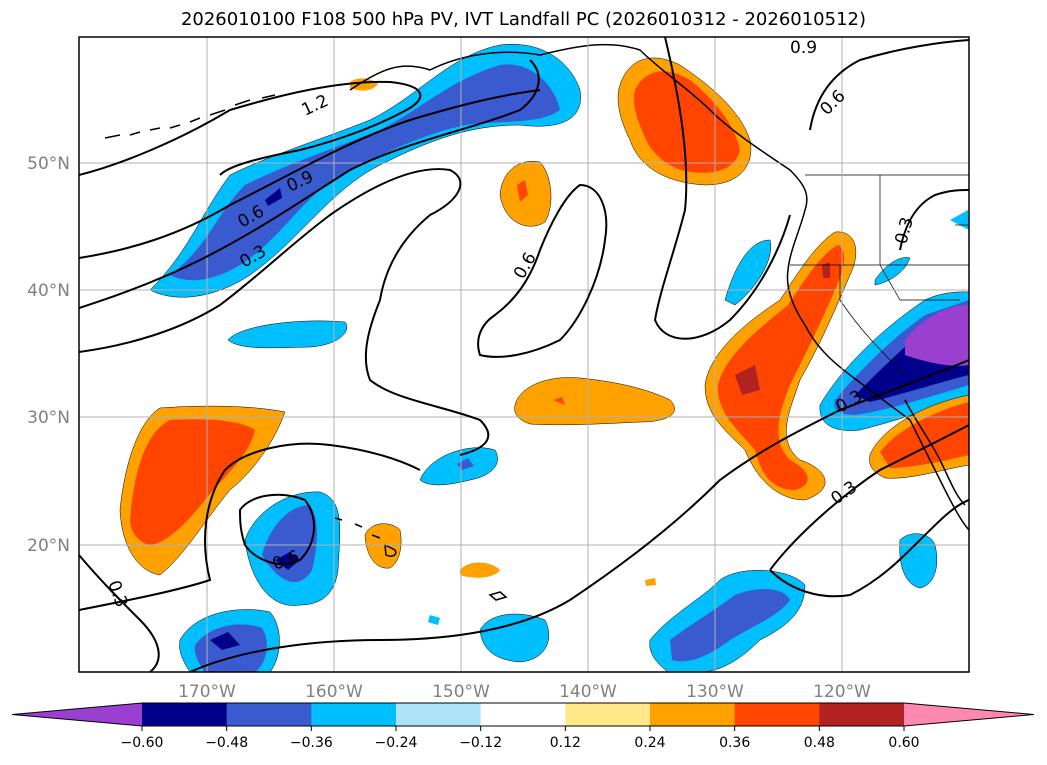  I want to click on lon-label: 120°W, so click(842, 692).